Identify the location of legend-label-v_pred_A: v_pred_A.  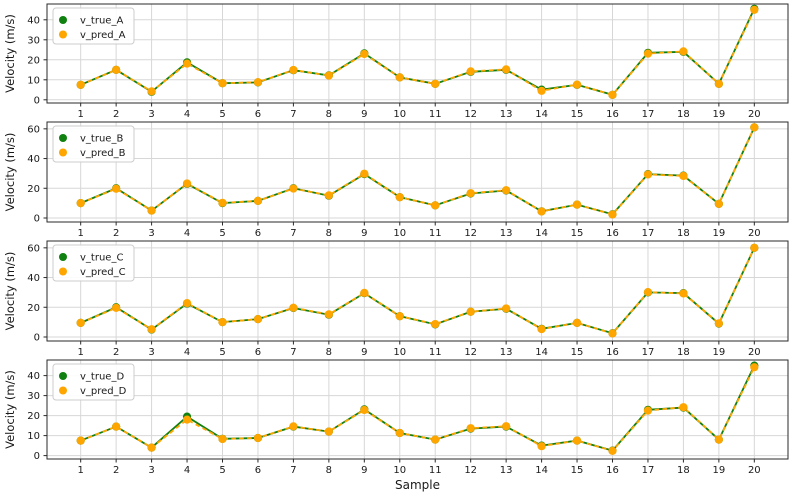
(103, 35).